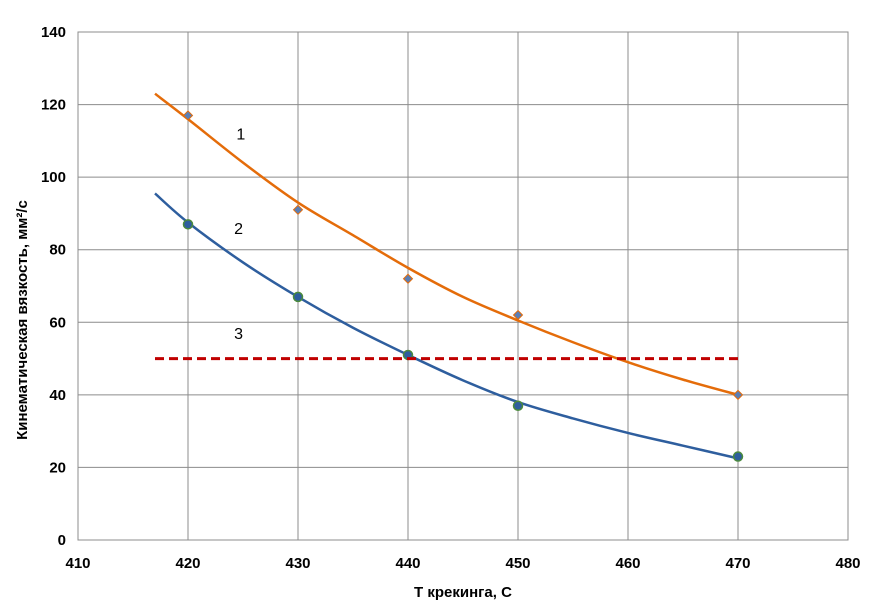  What do you see at coordinates (238, 334) in the screenshot?
I see `curve-label-3: 3` at bounding box center [238, 334].